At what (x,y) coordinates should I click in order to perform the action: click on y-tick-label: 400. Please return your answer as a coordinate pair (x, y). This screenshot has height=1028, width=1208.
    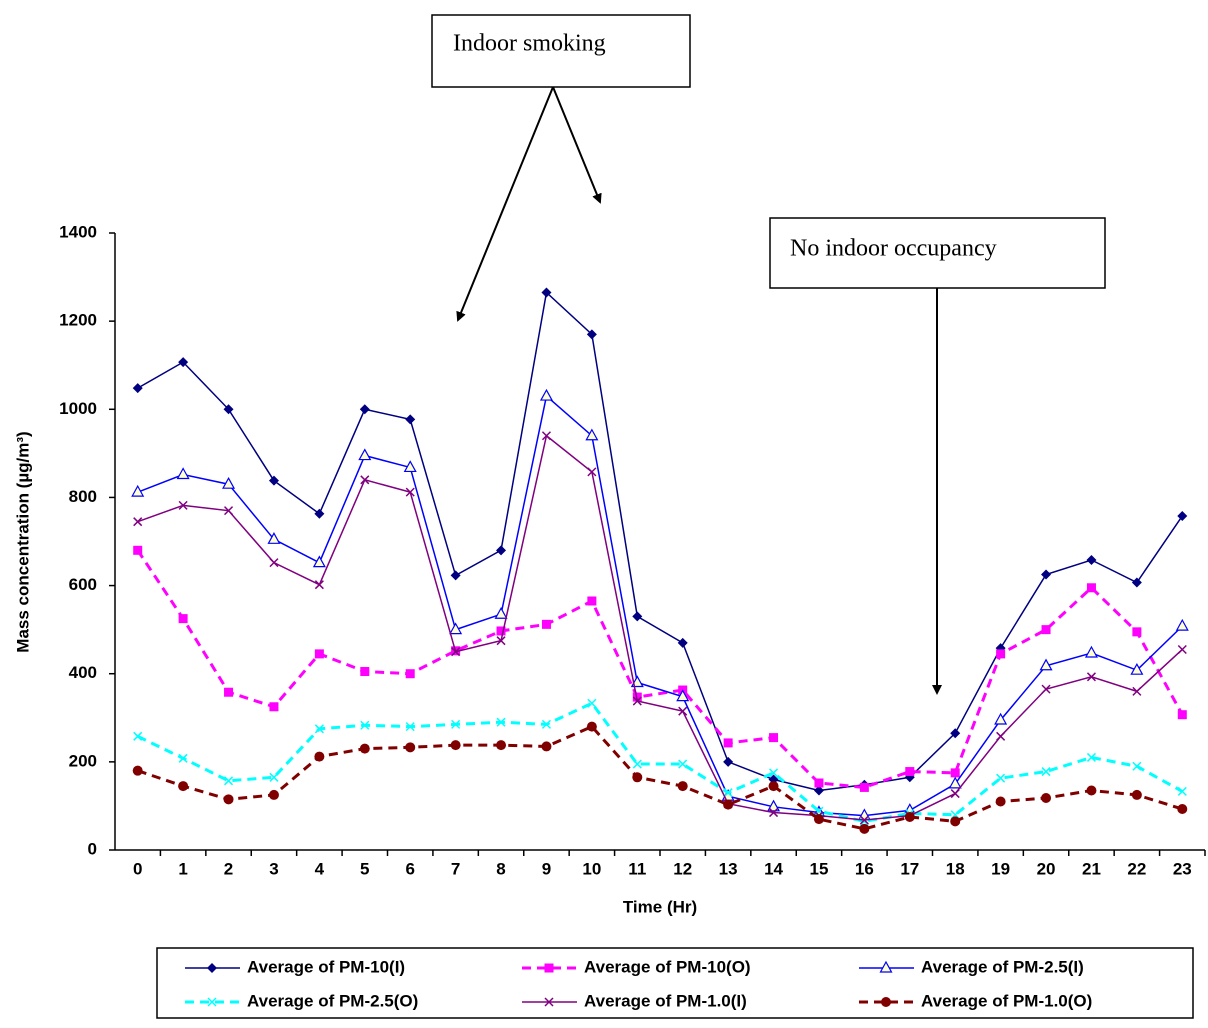
    Looking at the image, I should click on (83, 672).